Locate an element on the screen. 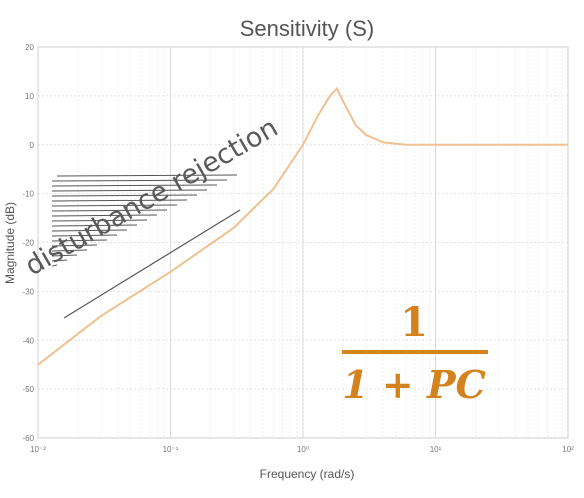 This screenshot has height=498, width=584. x-tick-label: 10² is located at coordinates (568, 449).